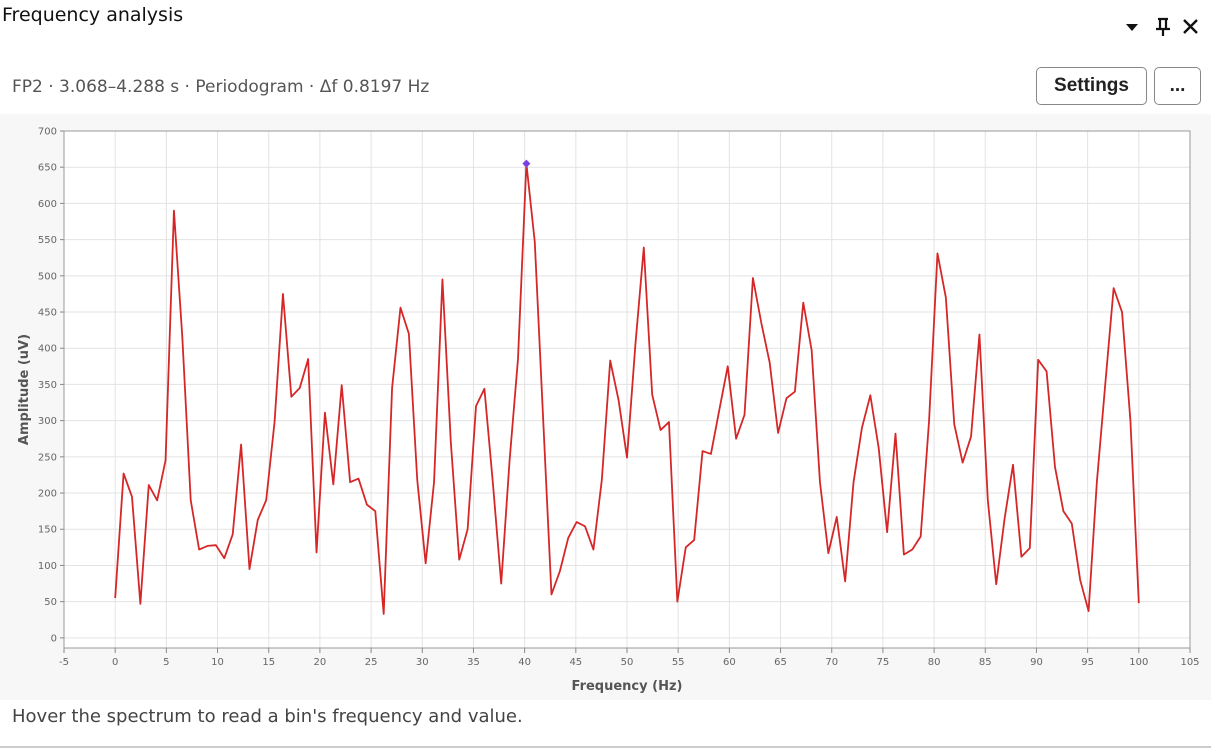 Image resolution: width=1211 pixels, height=751 pixels. I want to click on x-tick-label: 20, so click(320, 662).